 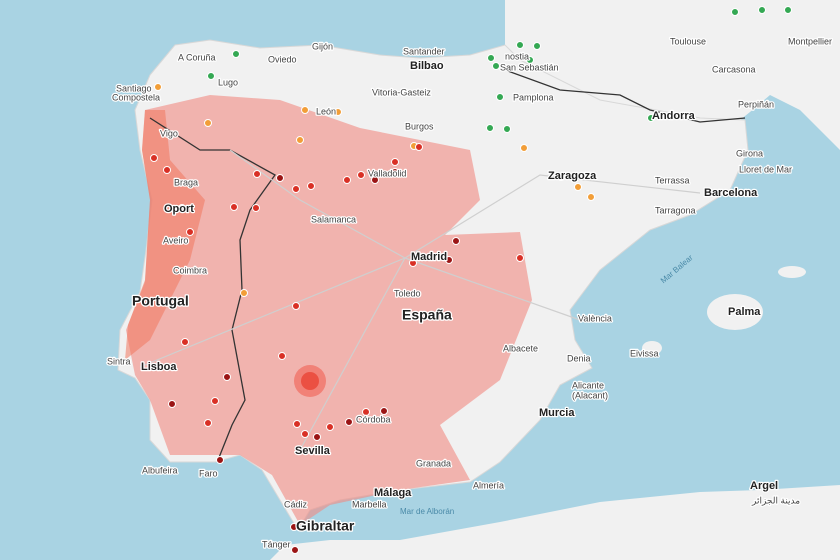 I want to click on city-label: Zaragoza, so click(x=572, y=176).